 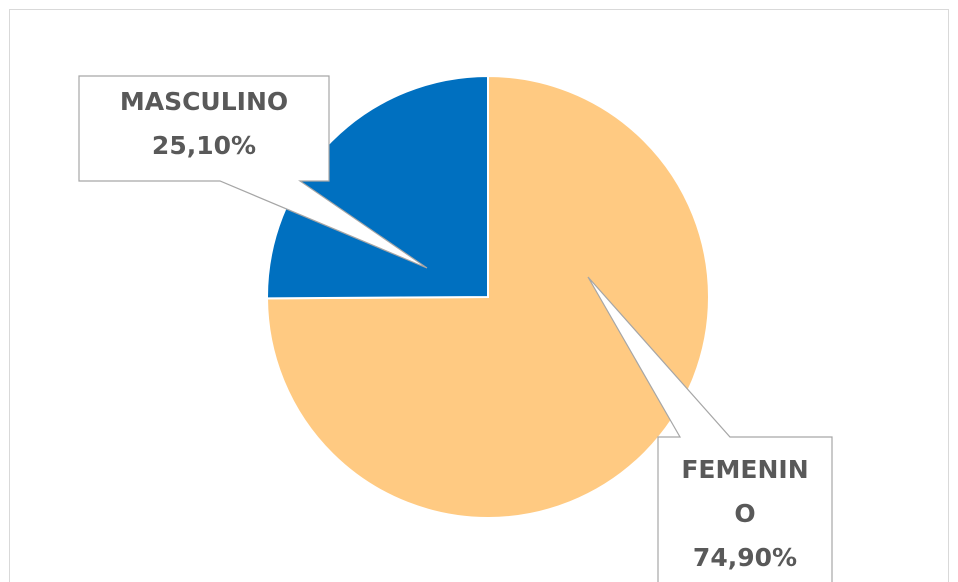 What do you see at coordinates (745, 557) in the screenshot?
I see `value-label: 74,90%` at bounding box center [745, 557].